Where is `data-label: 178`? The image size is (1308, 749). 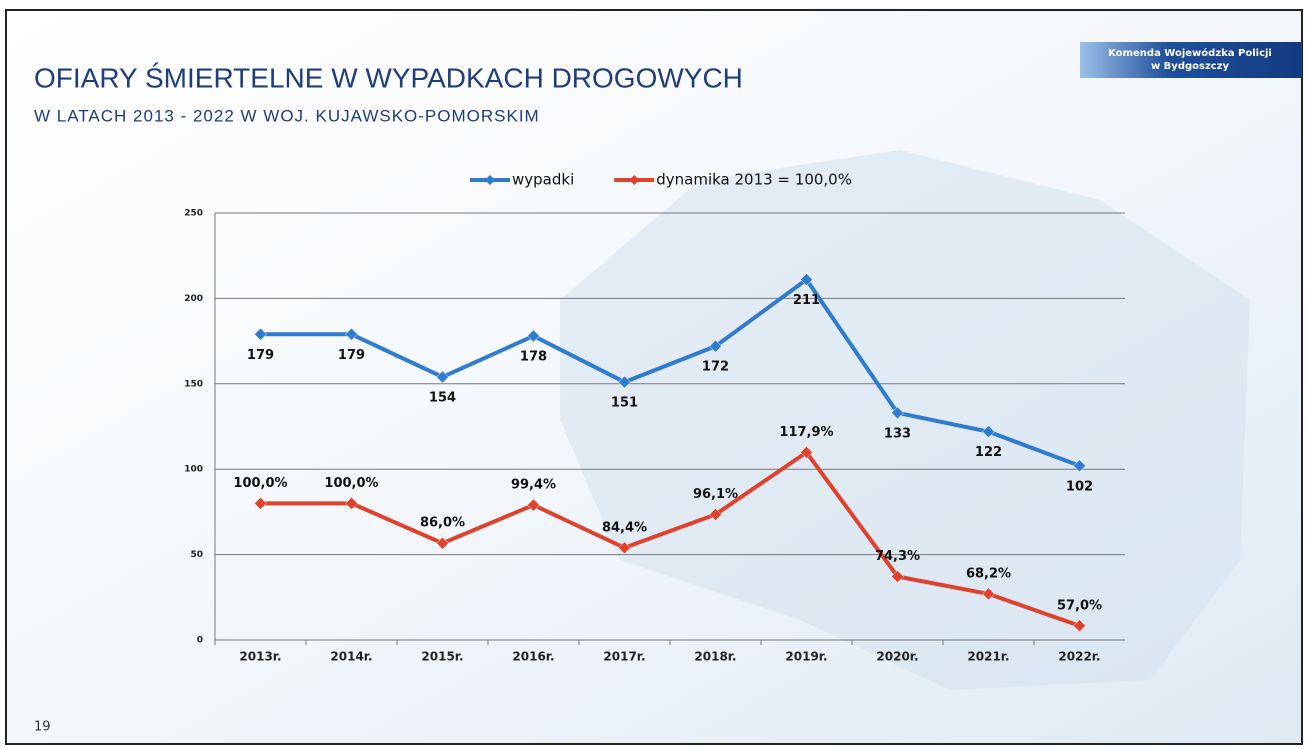
data-label: 178 is located at coordinates (533, 356).